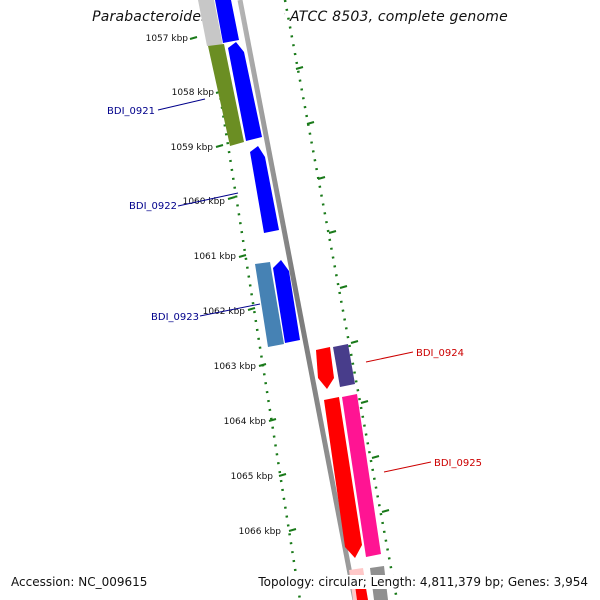 This screenshot has height=600, width=600. I want to click on outer-kbp-ticks, so click(342, 289).